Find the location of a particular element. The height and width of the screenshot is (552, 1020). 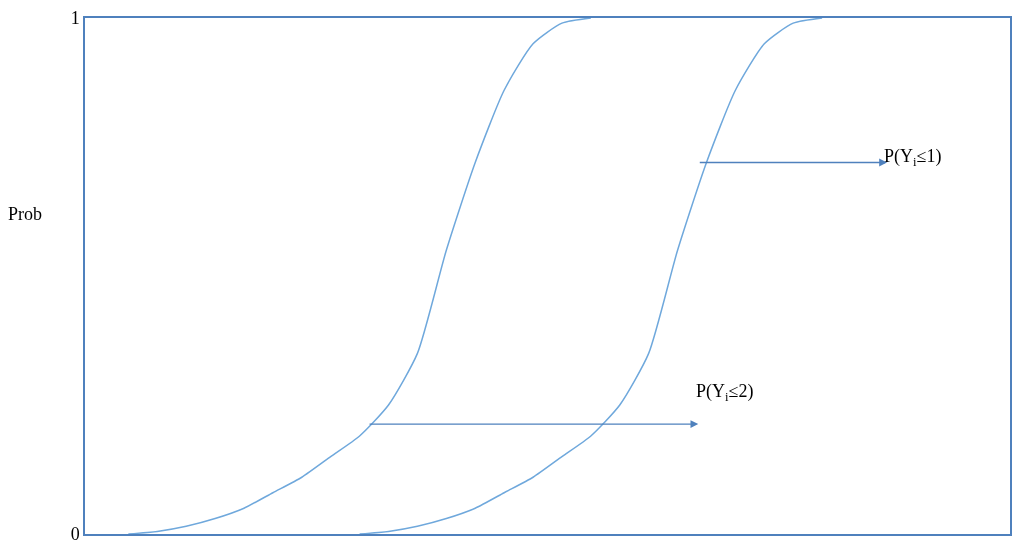

annotation: P(Y$_{i}$≤1) is located at coordinates (913, 157).